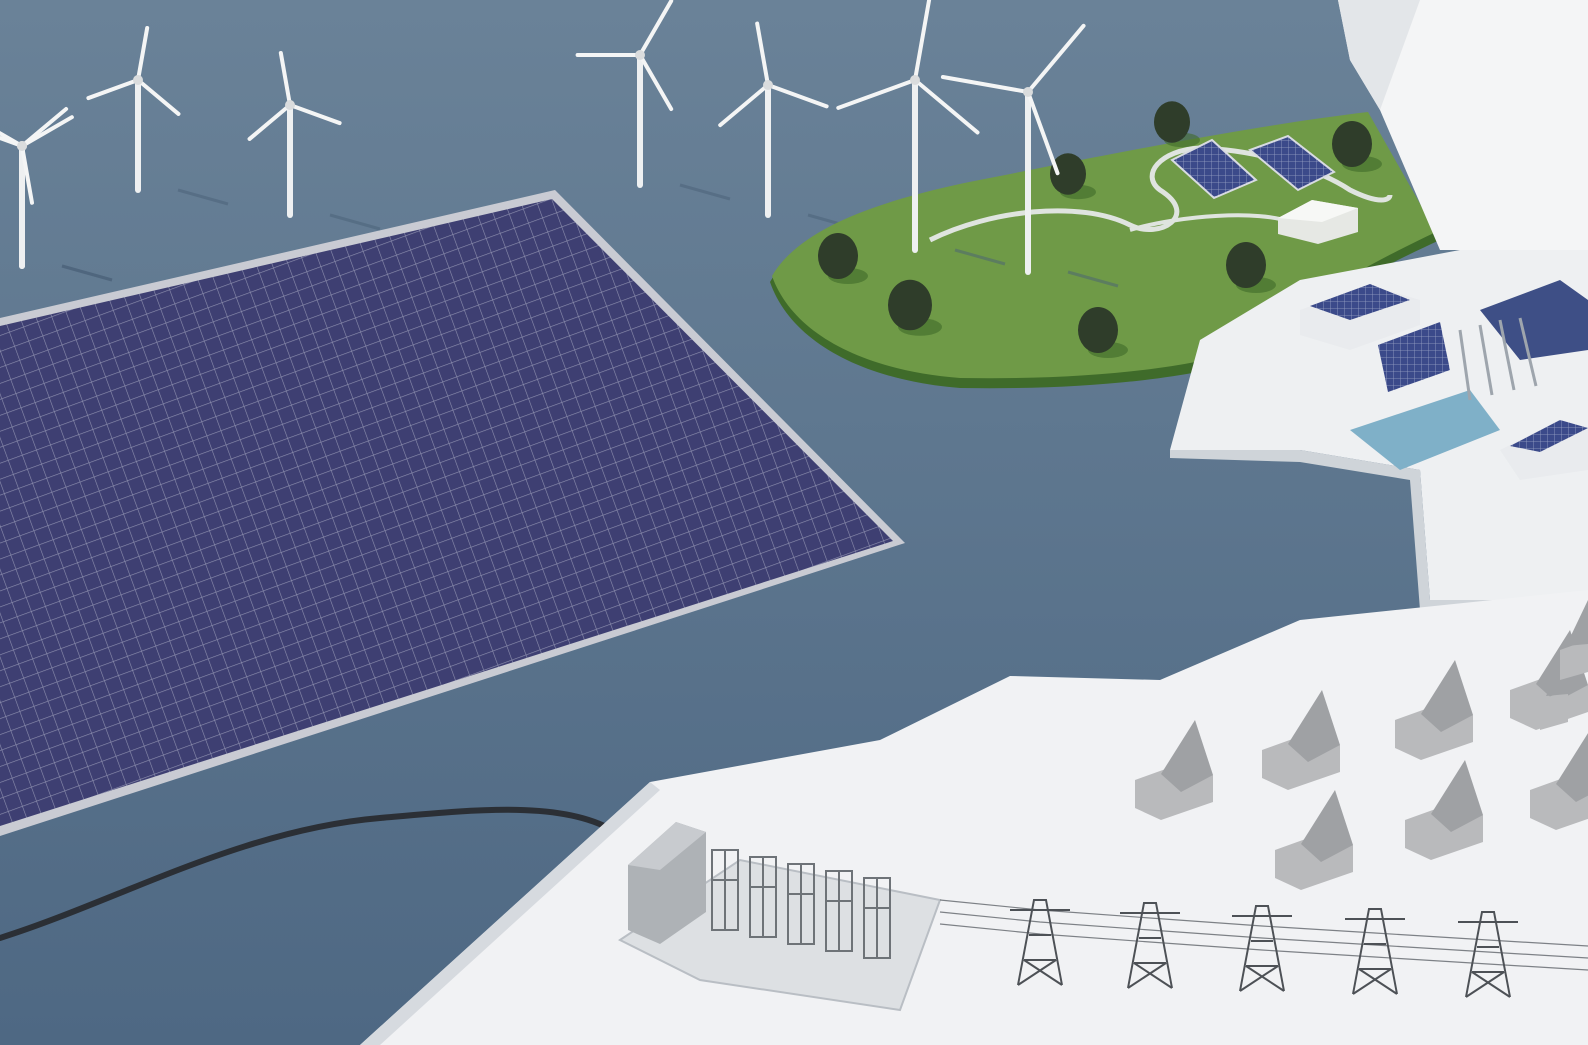  Describe the element at coordinates (307, 873) in the screenshot. I see `subsea-cable` at that location.